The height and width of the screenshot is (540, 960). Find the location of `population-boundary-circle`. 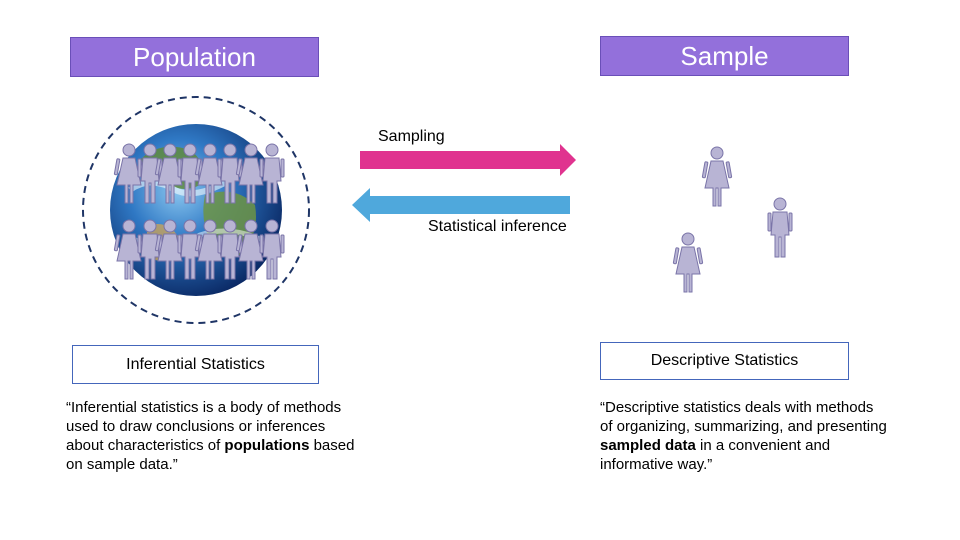

population-boundary-circle is located at coordinates (196, 210).